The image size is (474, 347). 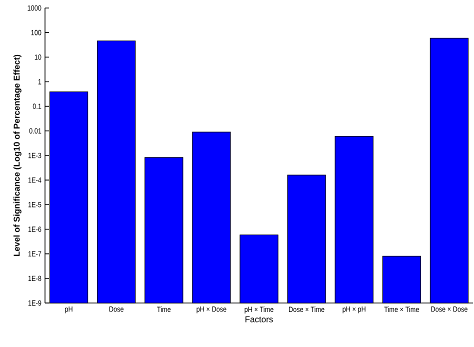 What do you see at coordinates (17, 155) in the screenshot?
I see `y-axis-title: Level of Significance (Log10 of Percentage Effect)` at bounding box center [17, 155].